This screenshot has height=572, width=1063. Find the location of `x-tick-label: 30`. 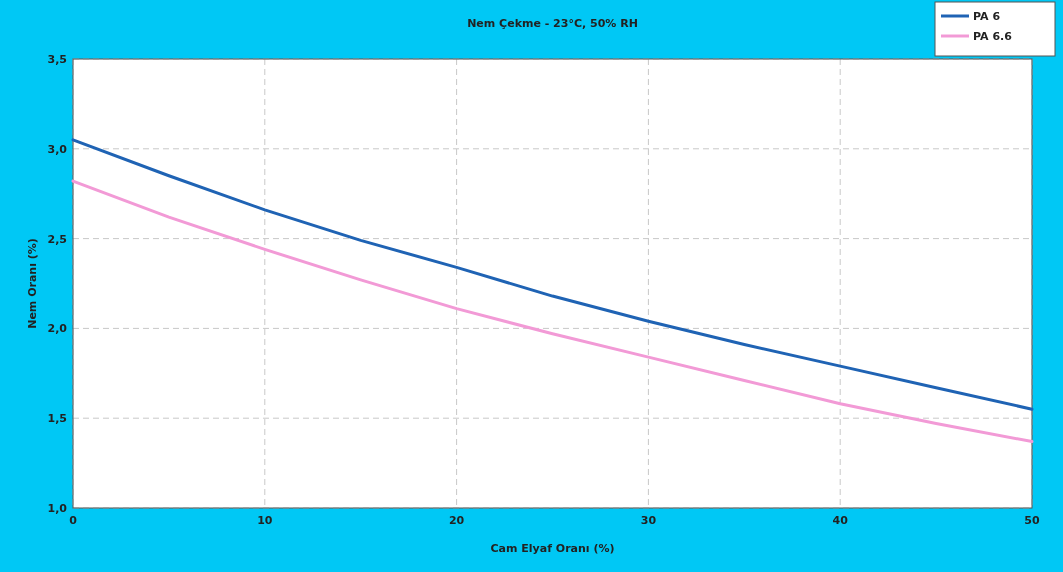

x-tick-label: 30 is located at coordinates (648, 520).